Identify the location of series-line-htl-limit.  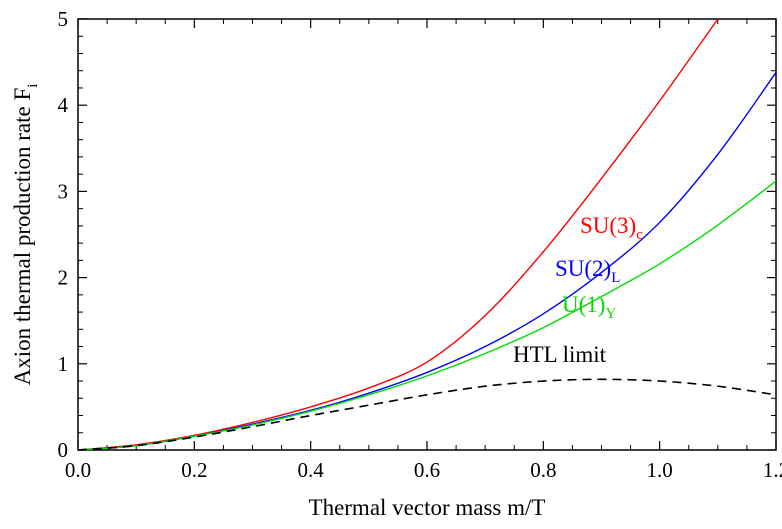
(427, 414).